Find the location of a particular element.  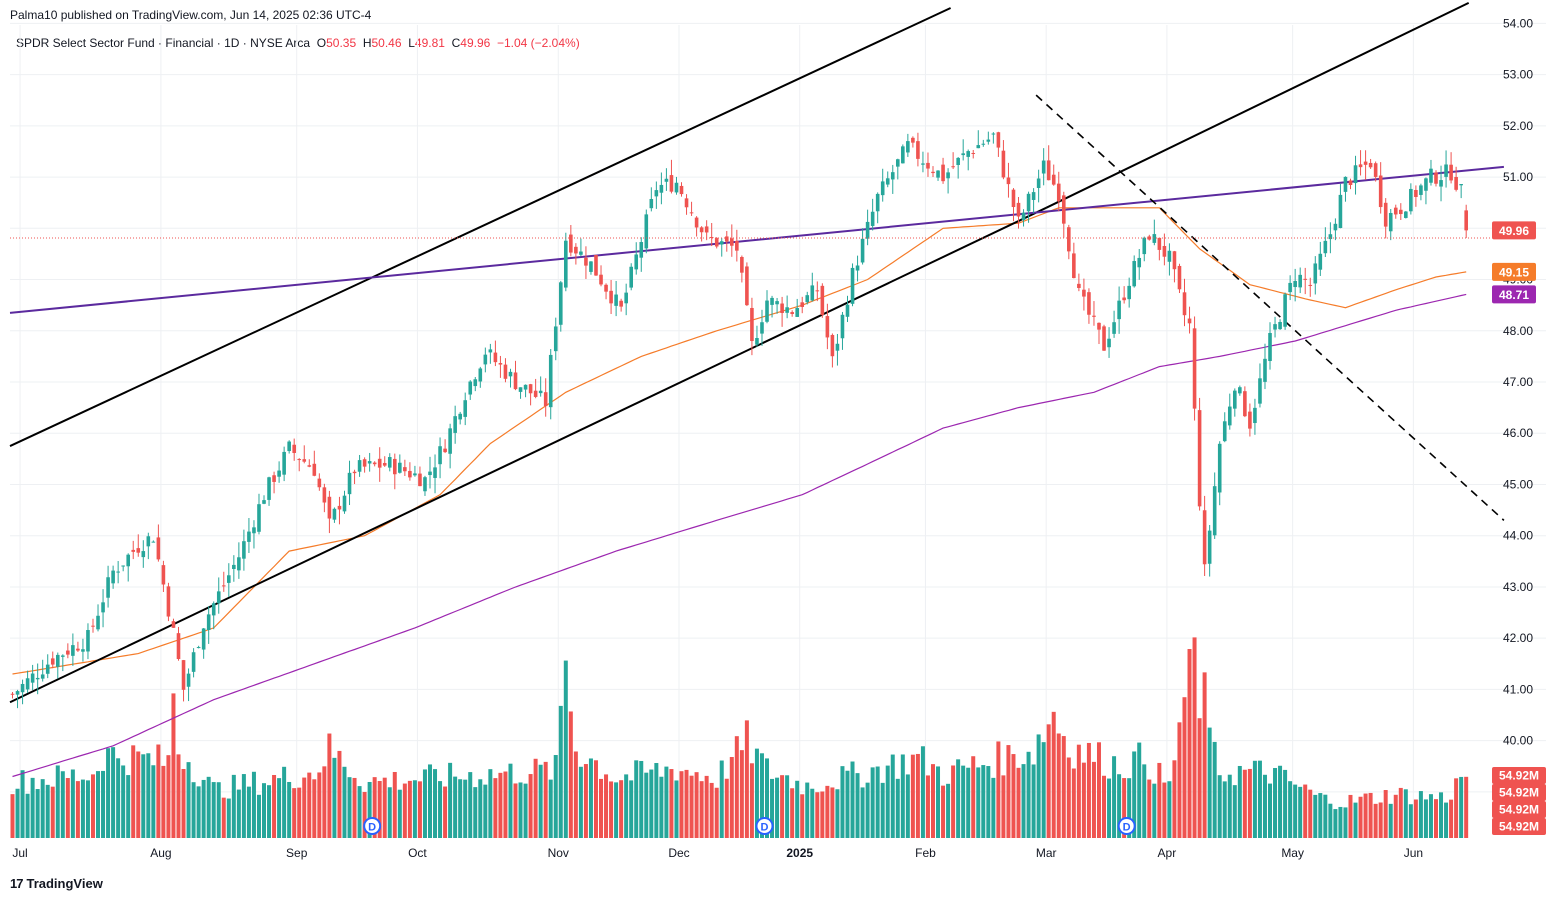

y-tick-label: 54.00 is located at coordinates (1518, 23).